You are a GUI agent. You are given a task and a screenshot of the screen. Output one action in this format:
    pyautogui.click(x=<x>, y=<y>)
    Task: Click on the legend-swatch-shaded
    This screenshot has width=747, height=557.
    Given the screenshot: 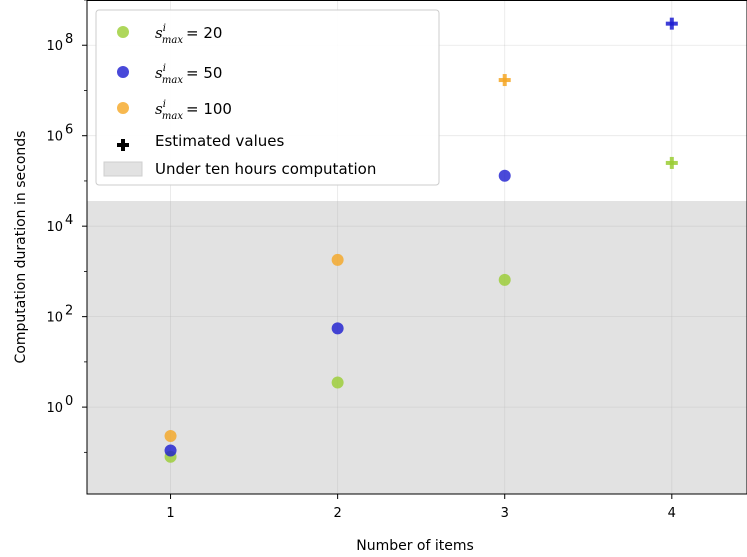 What is the action you would take?
    pyautogui.click(x=123, y=169)
    